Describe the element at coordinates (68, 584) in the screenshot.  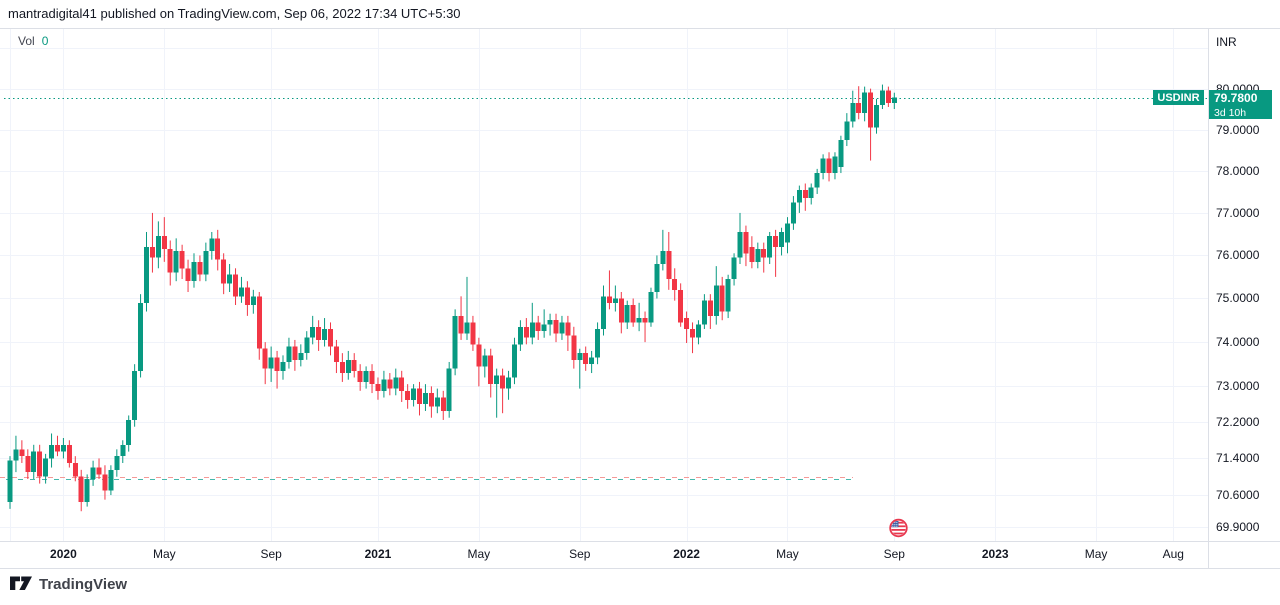
I see `tradingview-logo: TradingView` at that location.